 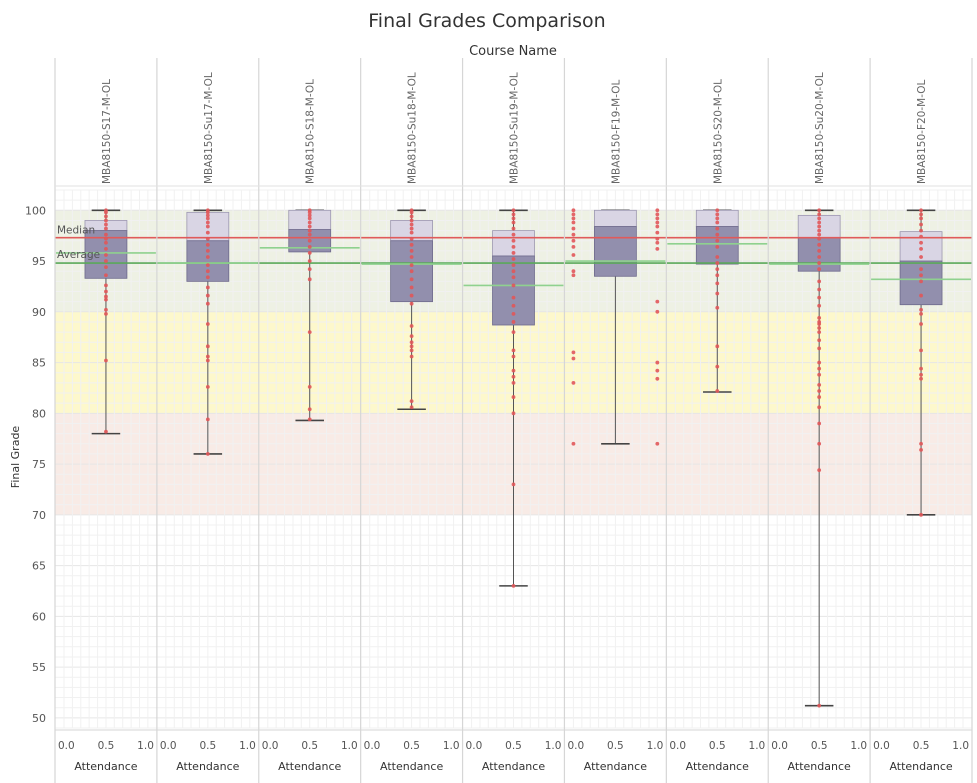 What do you see at coordinates (39, 464) in the screenshot?
I see `y-tick-label: 75` at bounding box center [39, 464].